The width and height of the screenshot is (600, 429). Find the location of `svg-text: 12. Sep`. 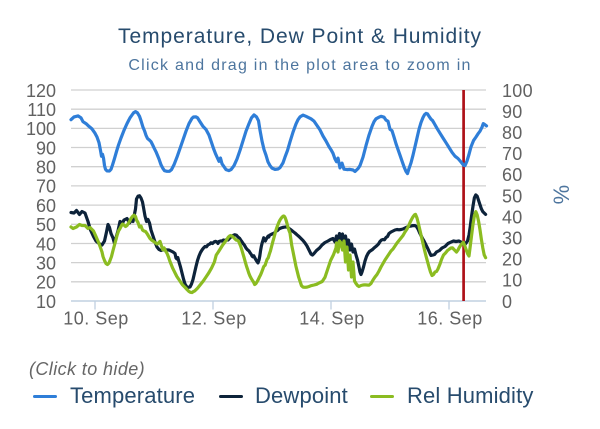

svg-text: 12. Sep is located at coordinates (214, 318).